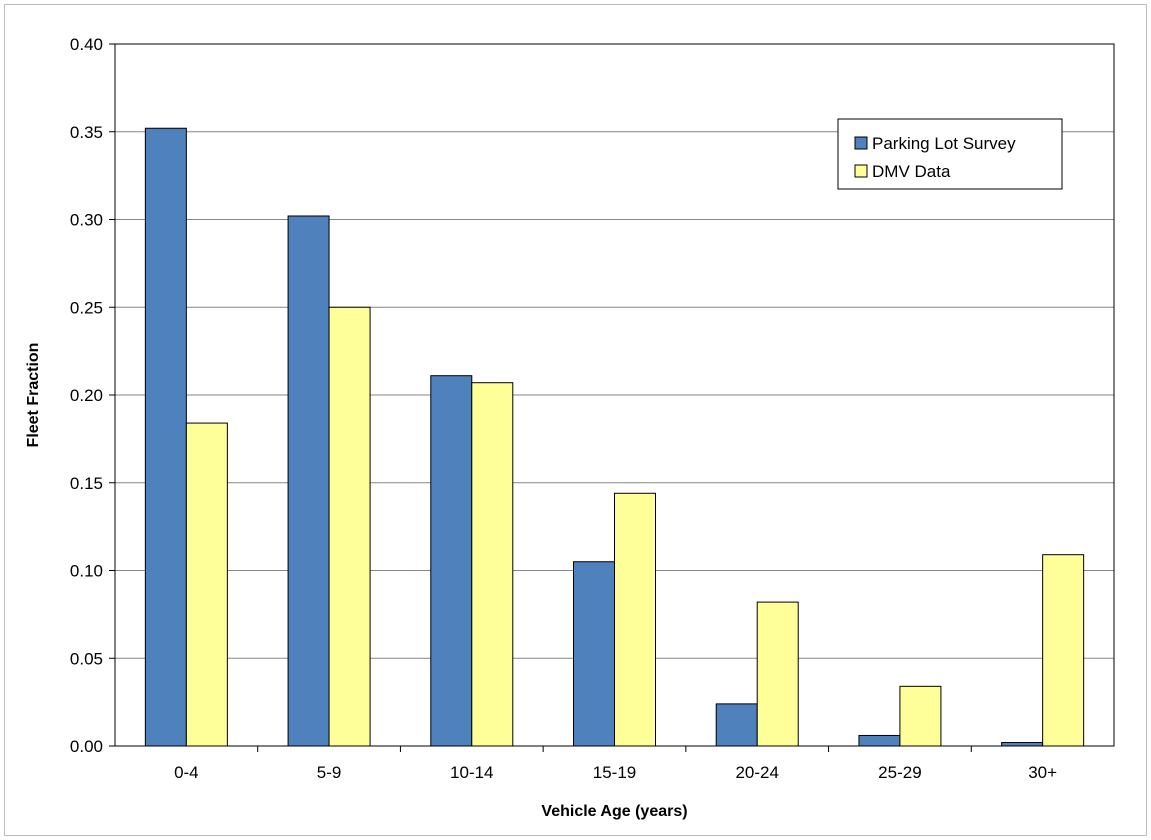 The image size is (1151, 840). Describe the element at coordinates (1063, 650) in the screenshot. I see `bar-dmv-data-30-` at that location.